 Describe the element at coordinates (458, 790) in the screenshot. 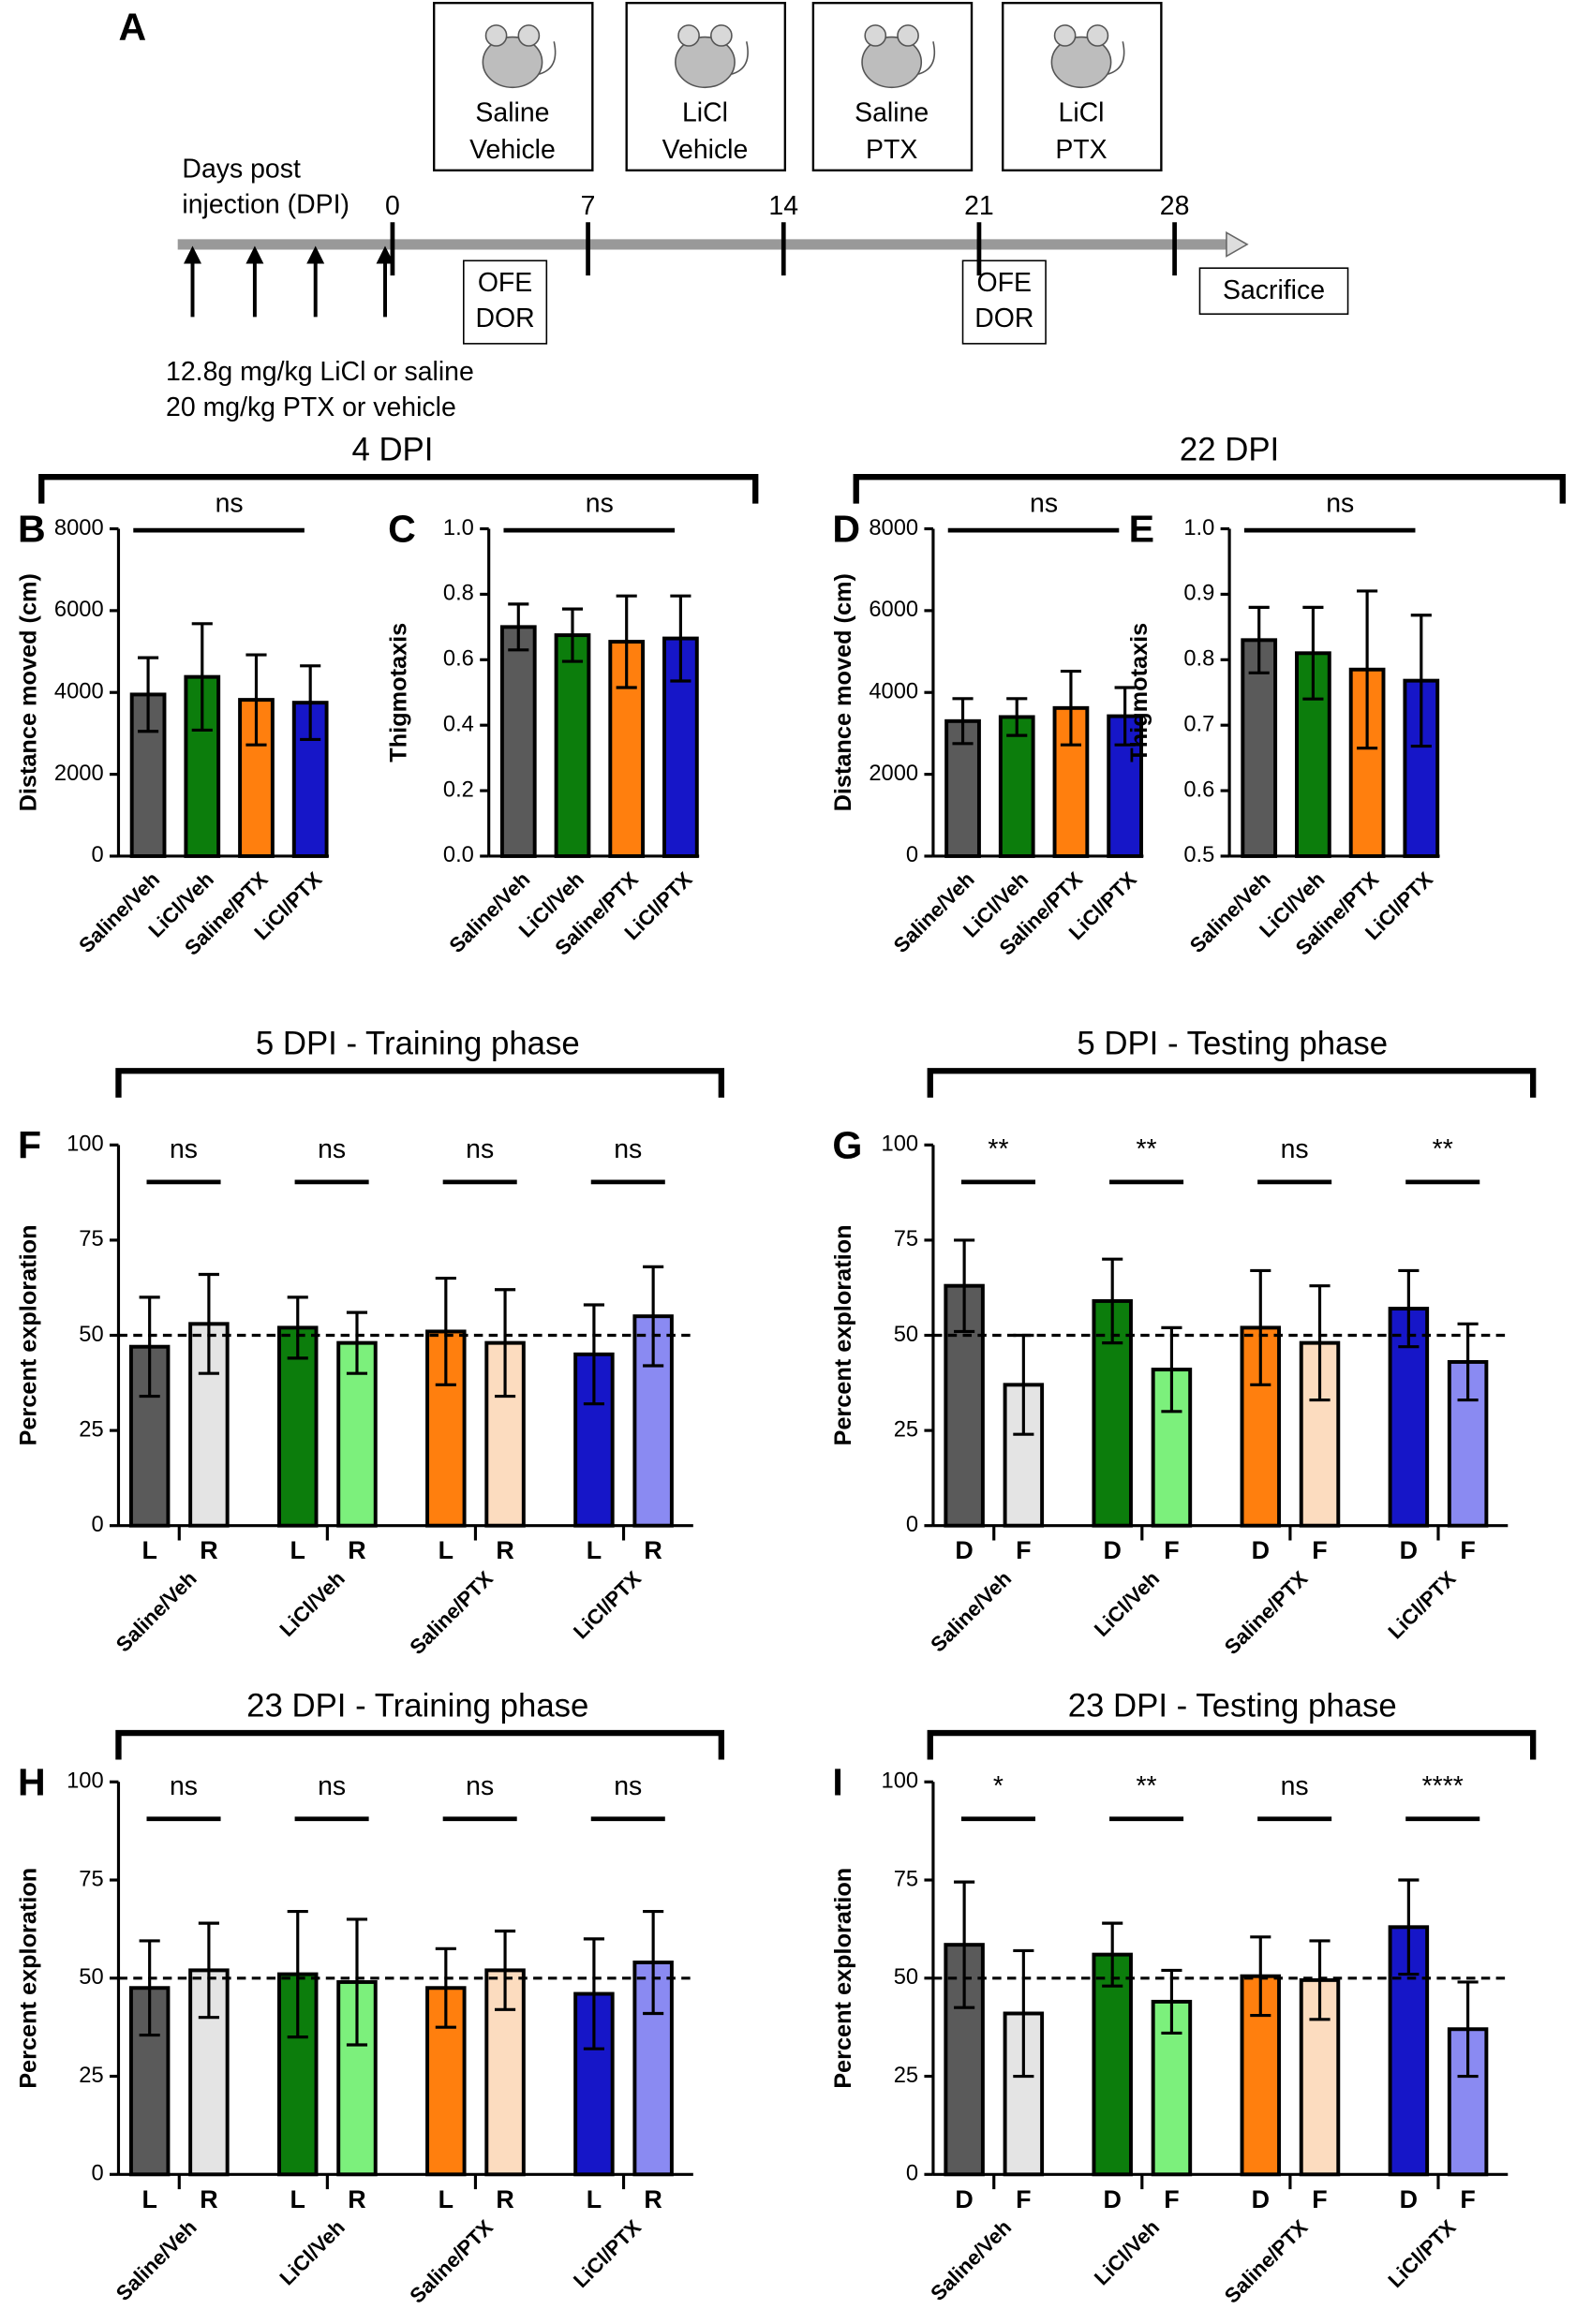

I see `y-tick-label: 0.2` at that location.